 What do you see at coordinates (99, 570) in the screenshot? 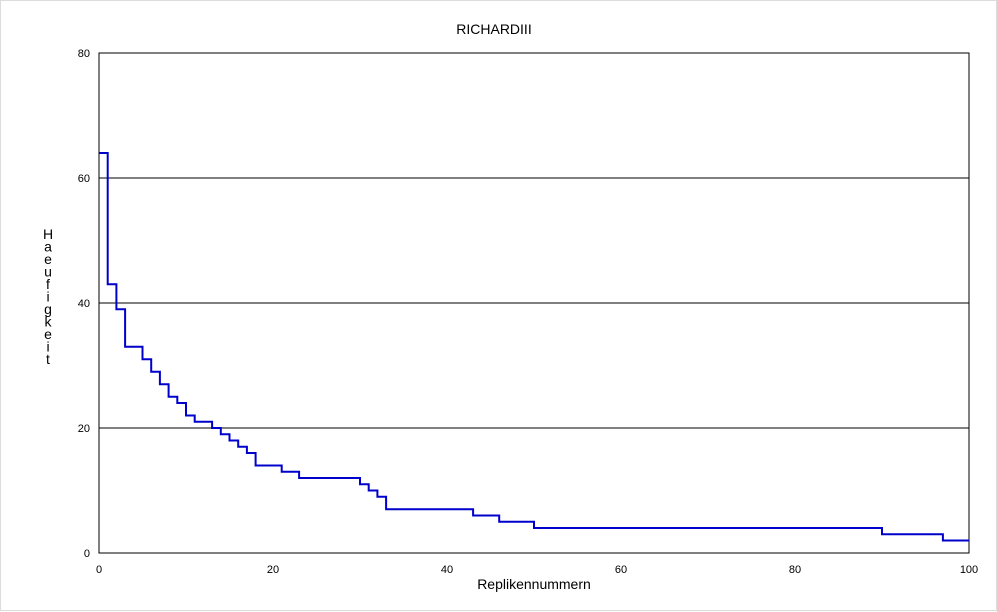
I see `x-tick-label: 0` at bounding box center [99, 570].